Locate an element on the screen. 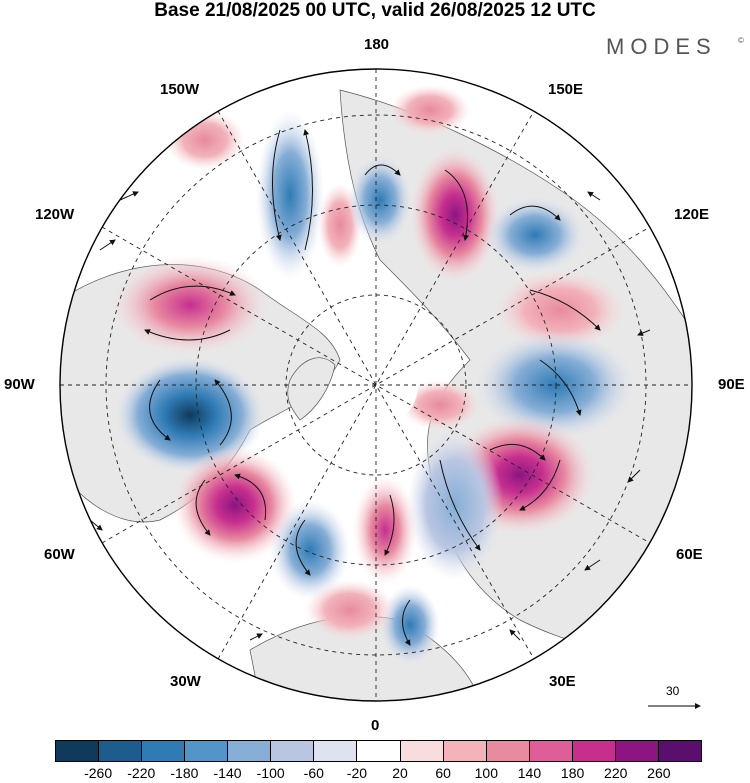 Image resolution: width=750 pixels, height=783 pixels. colorbar-tick-label: -180 is located at coordinates (184, 773).